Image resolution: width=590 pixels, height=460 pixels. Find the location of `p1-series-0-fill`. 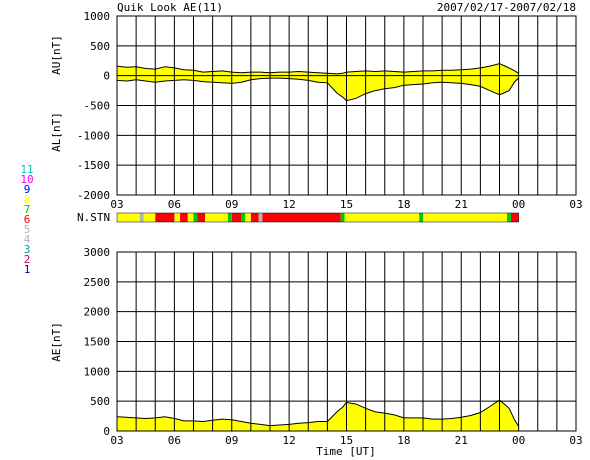

p1-series-0-fill is located at coordinates (318, 69).